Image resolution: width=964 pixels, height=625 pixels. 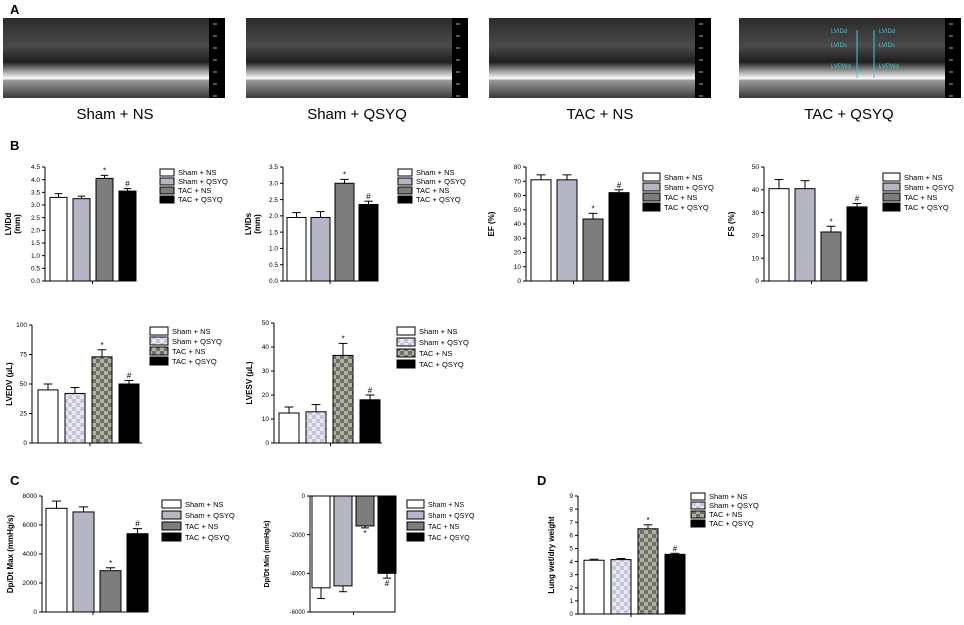 I want to click on y-tick-label: 0.5, so click(x=35, y=269).